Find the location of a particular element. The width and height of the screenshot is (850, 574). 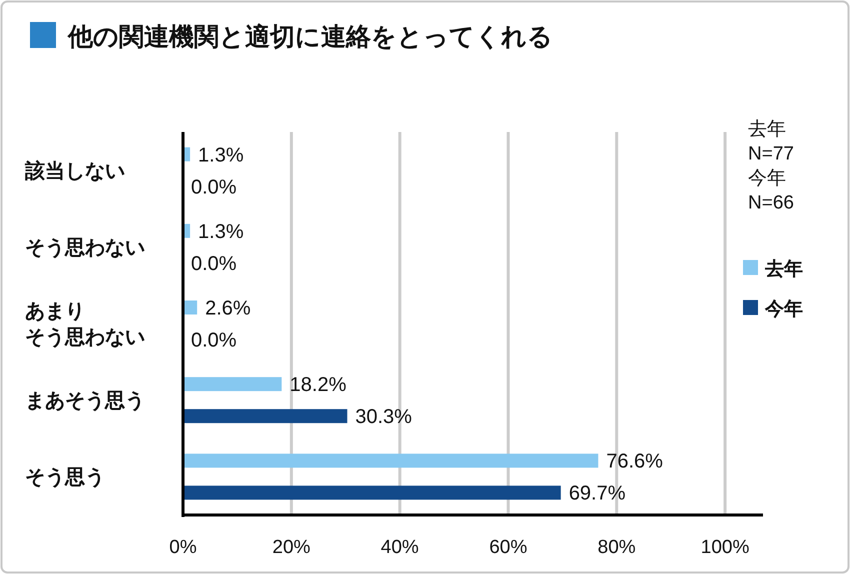

x-tick-label: 0% is located at coordinates (183, 547).